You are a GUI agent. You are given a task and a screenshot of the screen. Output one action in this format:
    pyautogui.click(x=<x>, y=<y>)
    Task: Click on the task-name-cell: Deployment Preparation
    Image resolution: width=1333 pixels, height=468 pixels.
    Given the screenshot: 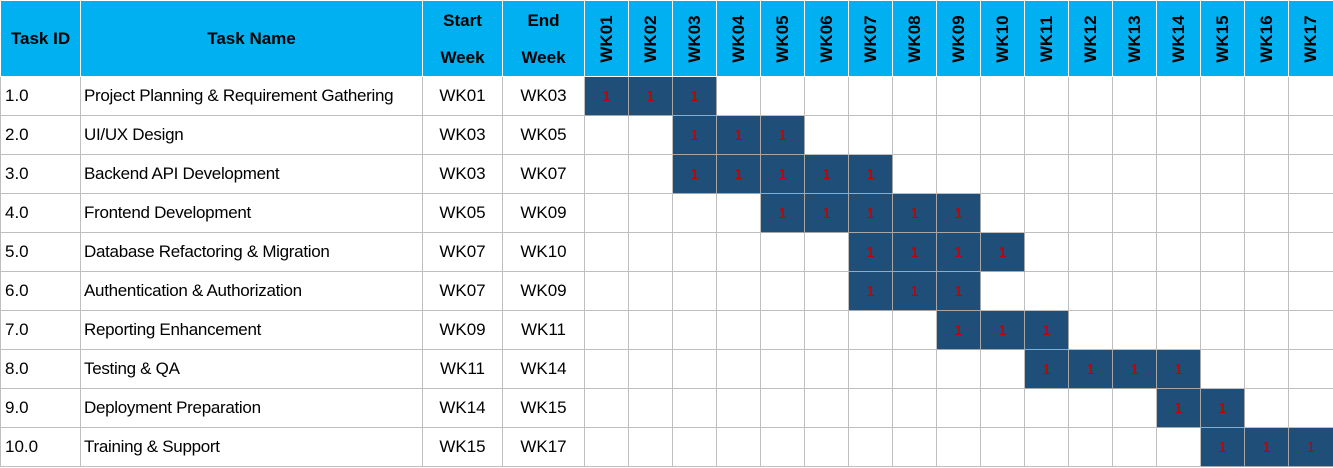 What is the action you would take?
    pyautogui.click(x=251, y=408)
    